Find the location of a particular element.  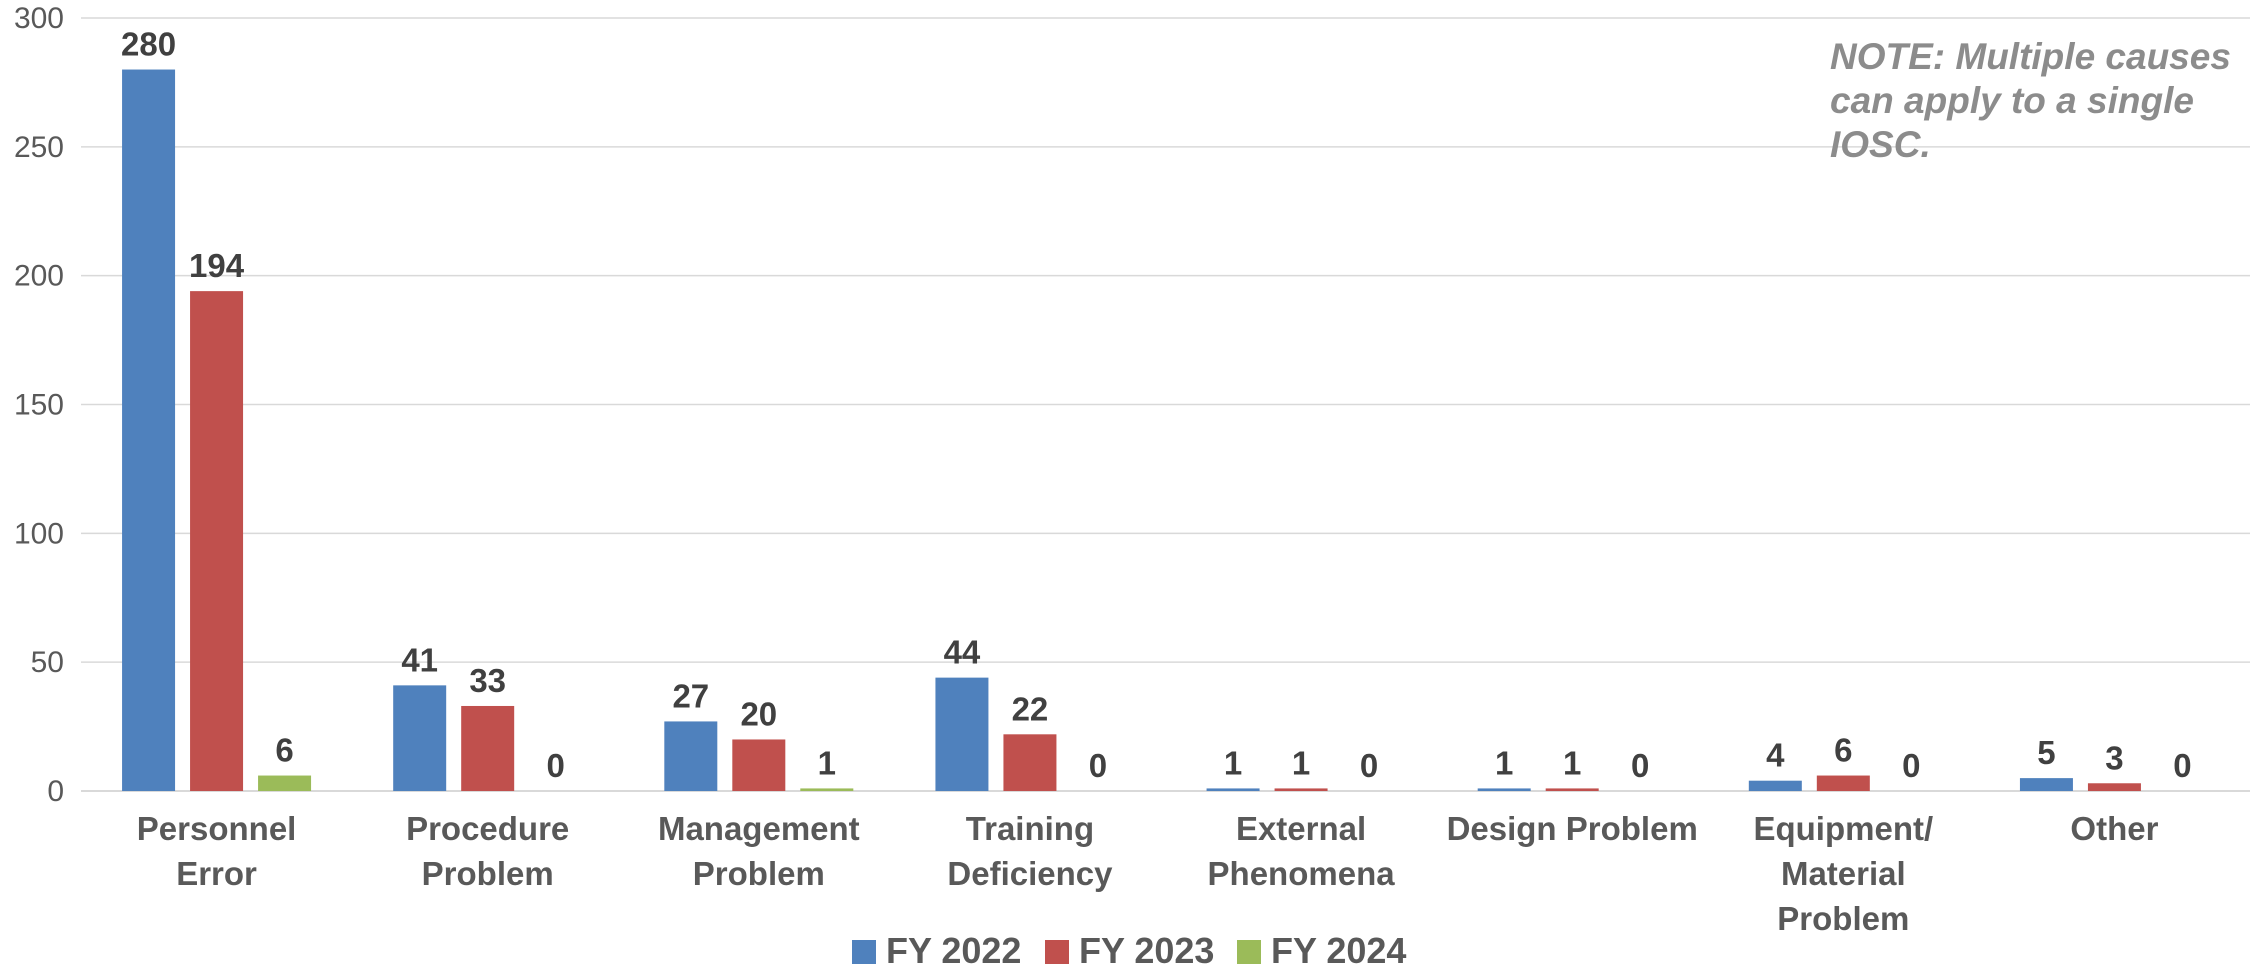

data-label: 4 is located at coordinates (1775, 755).